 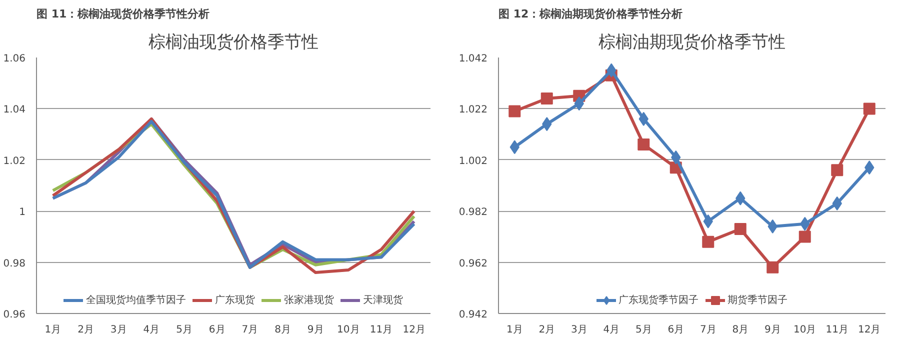 What do you see at coordinates (123, 14) in the screenshot?
I see `chart-title: 图 11：棕榈油现货价格季节性分析` at bounding box center [123, 14].